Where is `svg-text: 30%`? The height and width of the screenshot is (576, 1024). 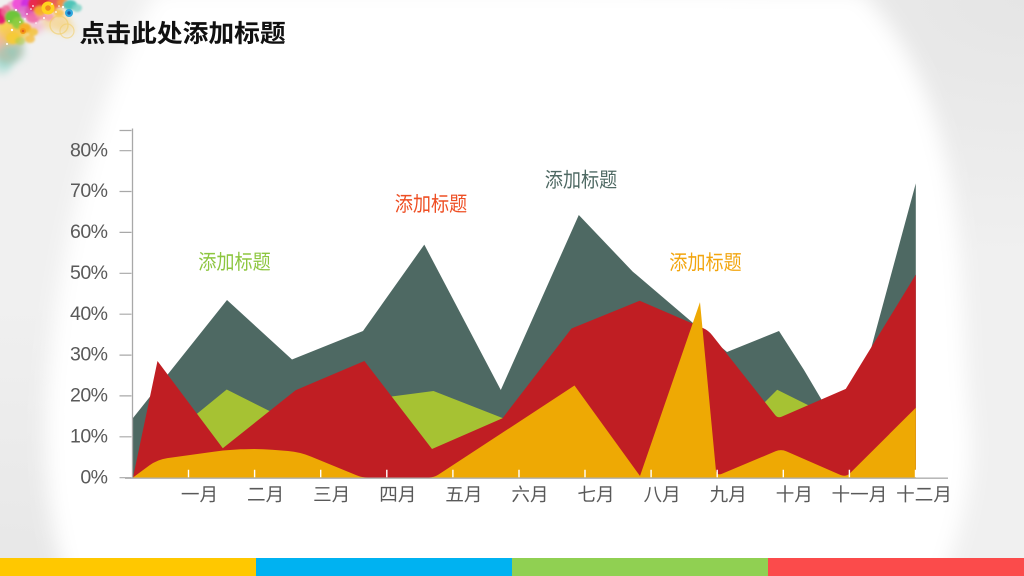
svg-text: 30% is located at coordinates (89, 355).